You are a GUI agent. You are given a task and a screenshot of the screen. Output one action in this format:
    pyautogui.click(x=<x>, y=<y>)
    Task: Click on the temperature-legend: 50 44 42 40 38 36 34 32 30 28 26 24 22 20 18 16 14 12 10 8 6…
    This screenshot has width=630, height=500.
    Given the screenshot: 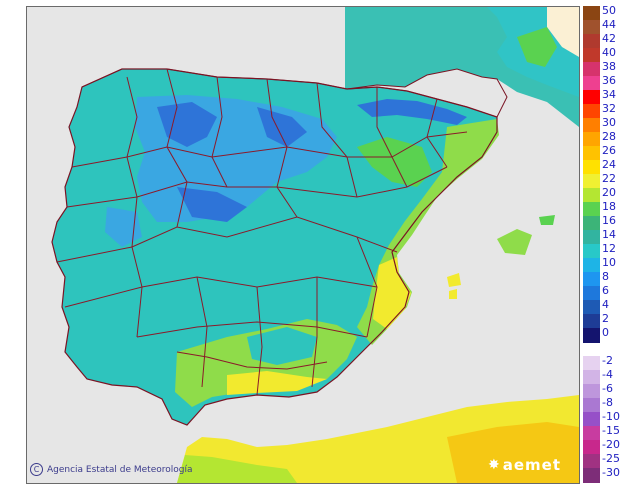 What is the action you would take?
    pyautogui.click(x=606, y=245)
    